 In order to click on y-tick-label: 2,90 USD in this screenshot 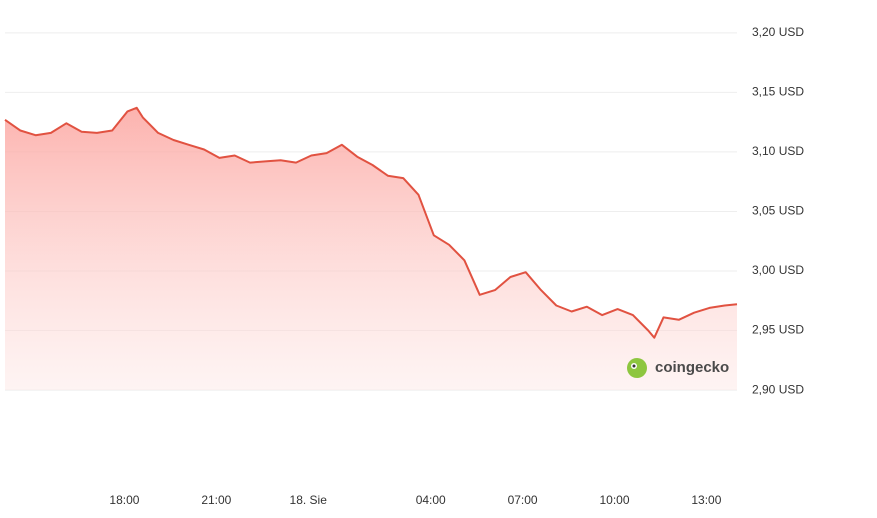, I will do `click(778, 389)`.